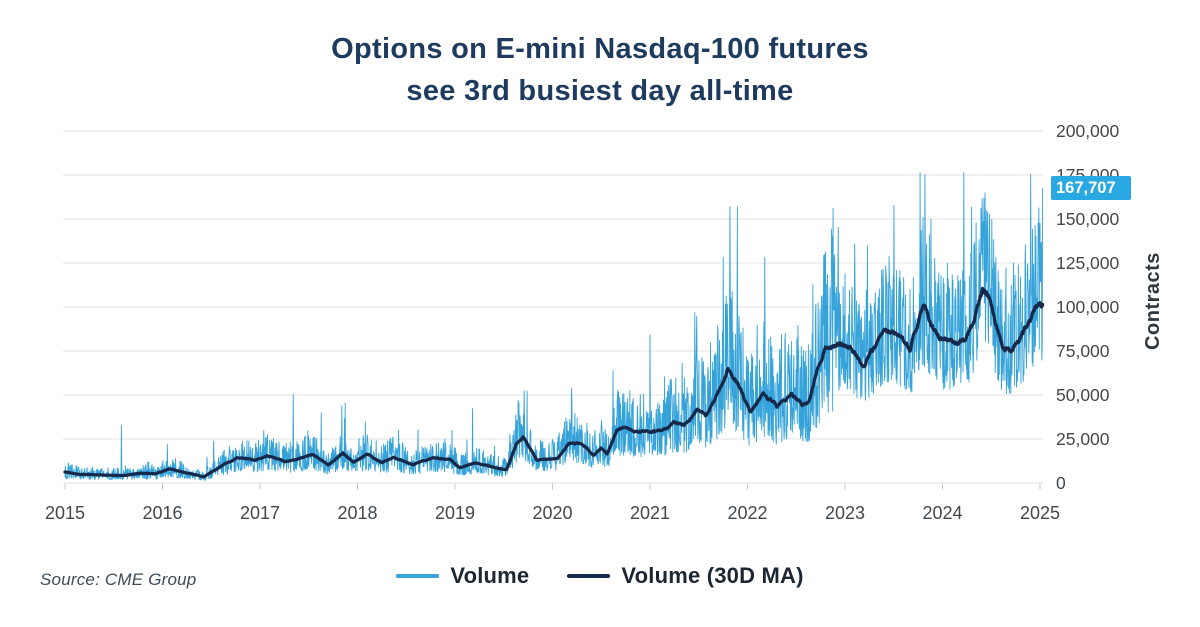 Image resolution: width=1200 pixels, height=627 pixels. What do you see at coordinates (118, 579) in the screenshot?
I see `source-credit: Source: CME Group` at bounding box center [118, 579].